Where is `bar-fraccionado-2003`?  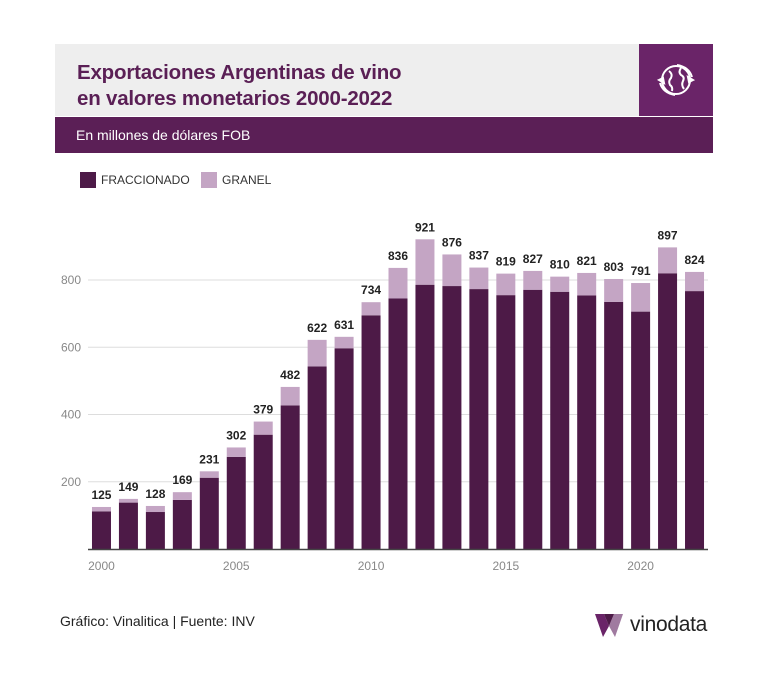 bar-fraccionado-2003 is located at coordinates (182, 524).